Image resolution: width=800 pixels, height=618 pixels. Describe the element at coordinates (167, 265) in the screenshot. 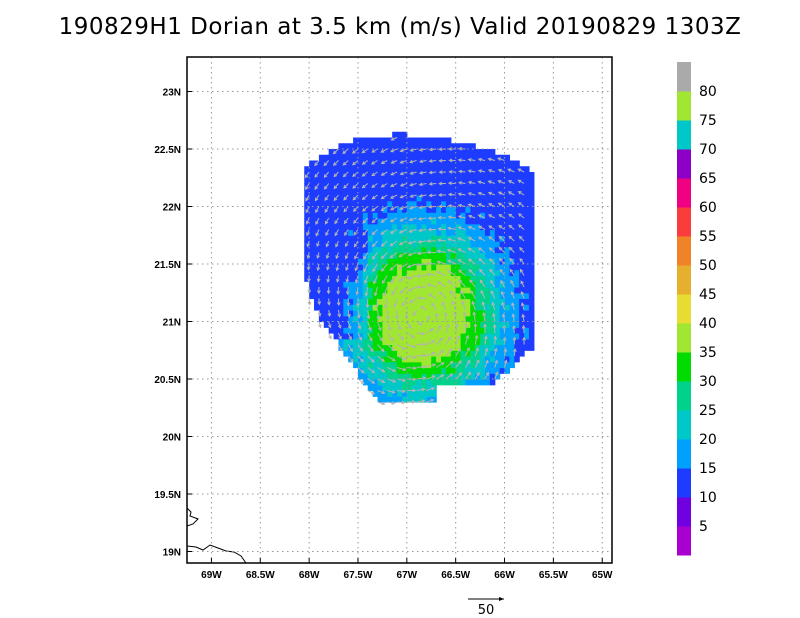

I see `y-tick-label: 21.5N` at that location.